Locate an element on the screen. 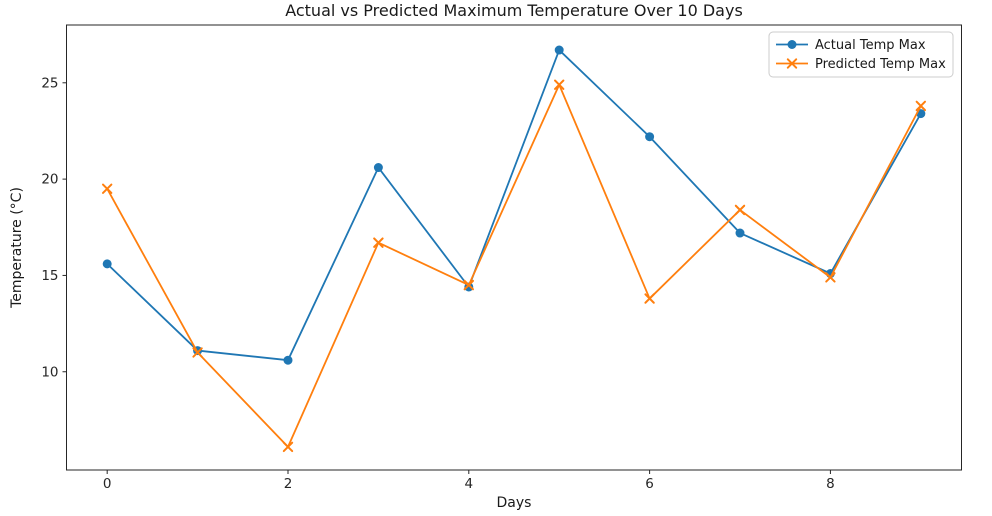 This screenshot has width=992, height=516. legend-label-1: Predicted Temp Max is located at coordinates (880, 64).